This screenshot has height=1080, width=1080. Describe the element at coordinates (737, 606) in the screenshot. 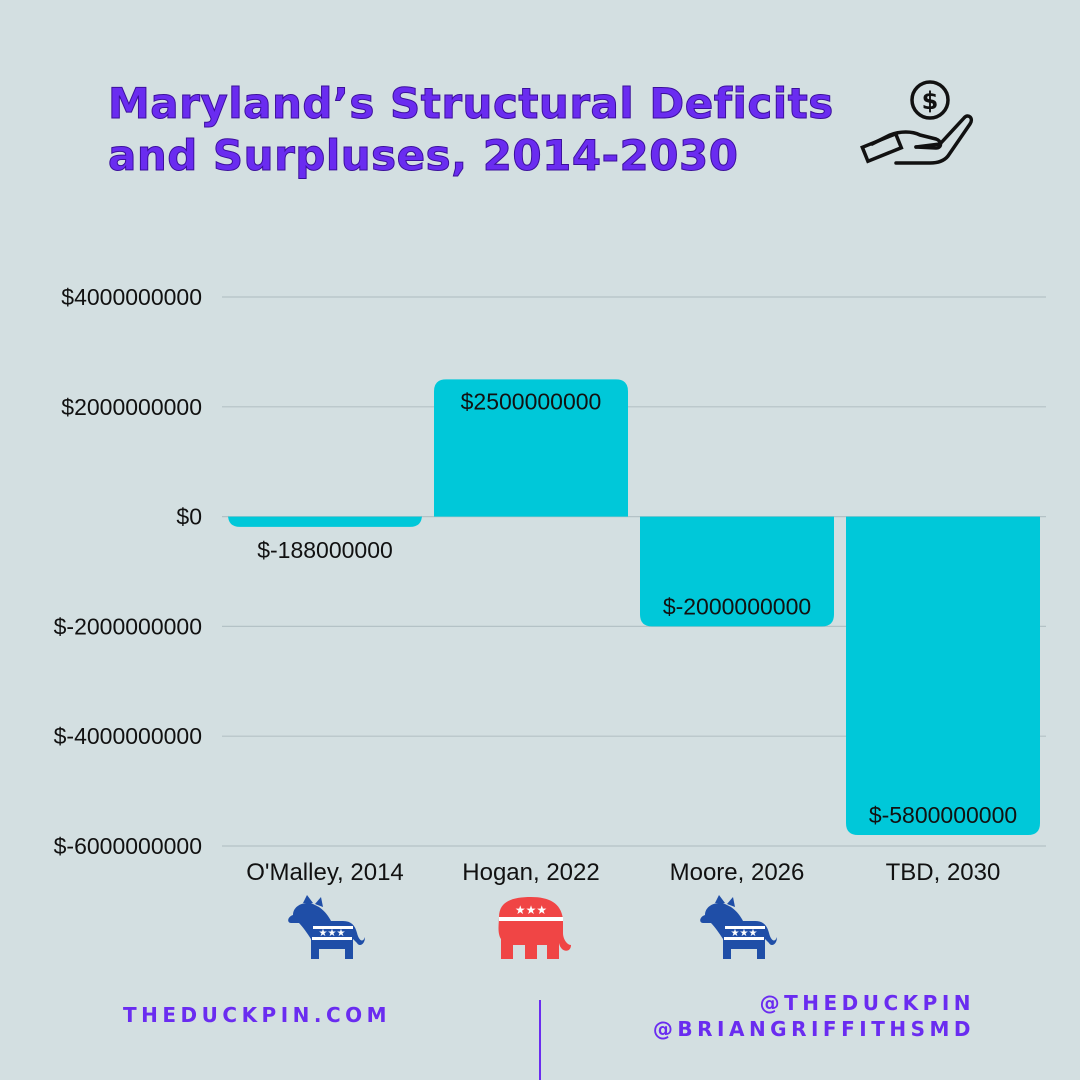

I see `data-label: $-2000000000` at that location.